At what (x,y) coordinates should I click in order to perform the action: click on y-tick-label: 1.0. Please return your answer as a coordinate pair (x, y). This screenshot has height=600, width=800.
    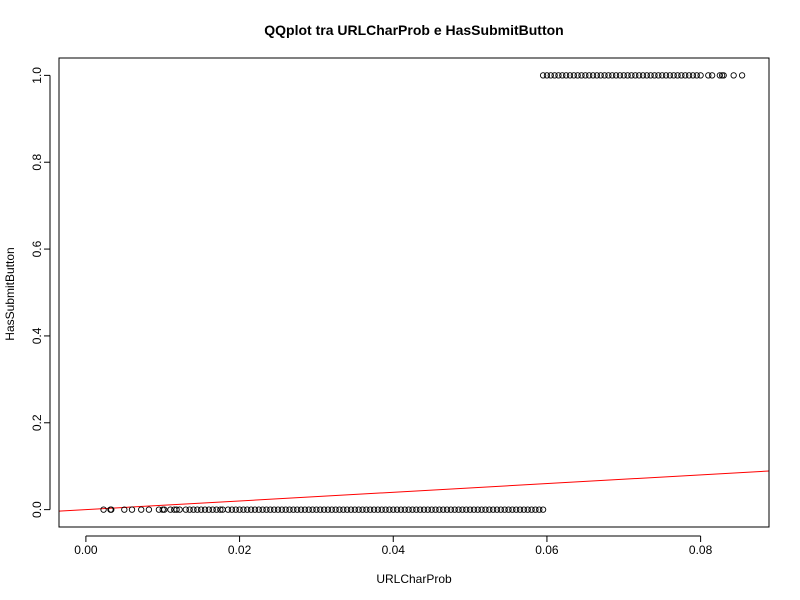
    Looking at the image, I should click on (37, 75).